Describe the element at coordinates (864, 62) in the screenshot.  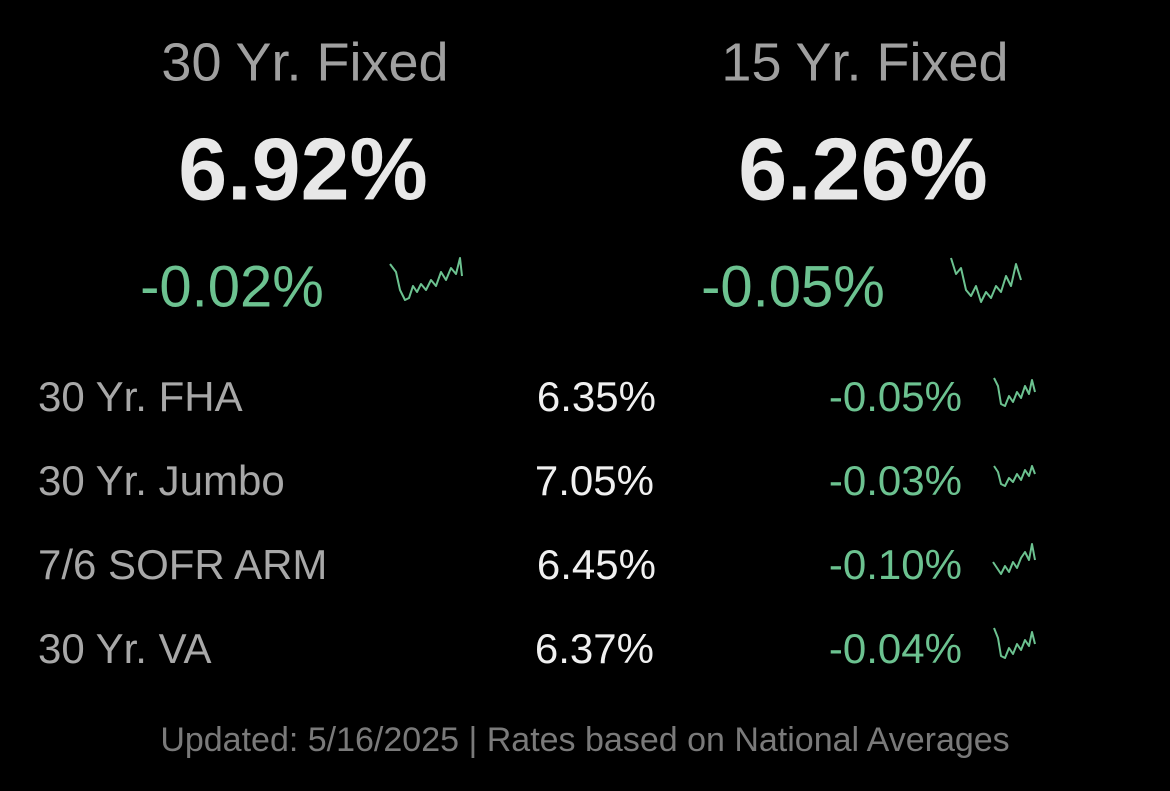
I see `featured-label: 15 Yr. Fixed` at that location.